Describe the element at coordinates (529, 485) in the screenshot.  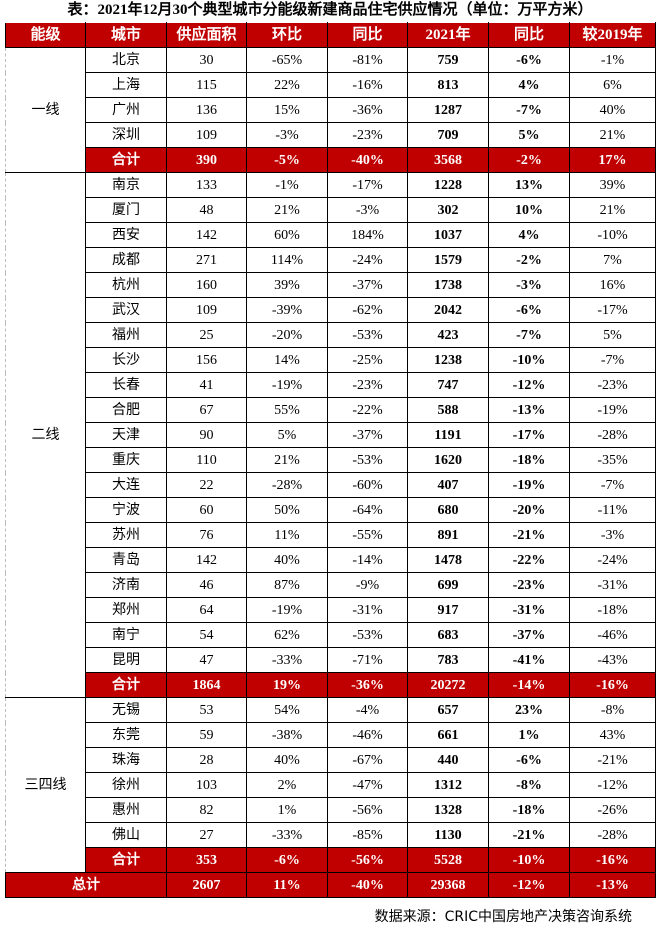
I see `year-yoy-cell: -19%` at that location.